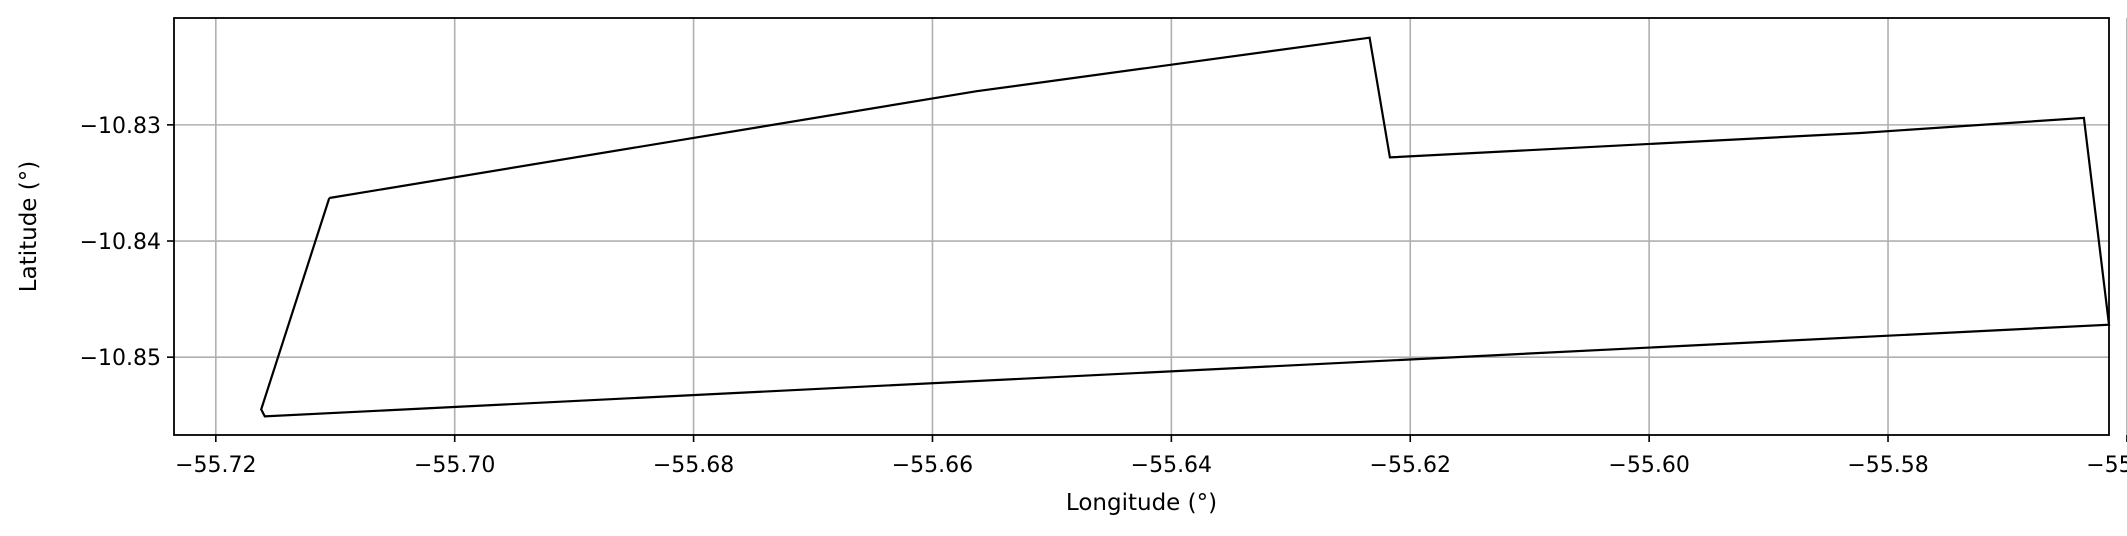  What do you see at coordinates (693, 465) in the screenshot?
I see `x-tick-label: −55.68` at bounding box center [693, 465].